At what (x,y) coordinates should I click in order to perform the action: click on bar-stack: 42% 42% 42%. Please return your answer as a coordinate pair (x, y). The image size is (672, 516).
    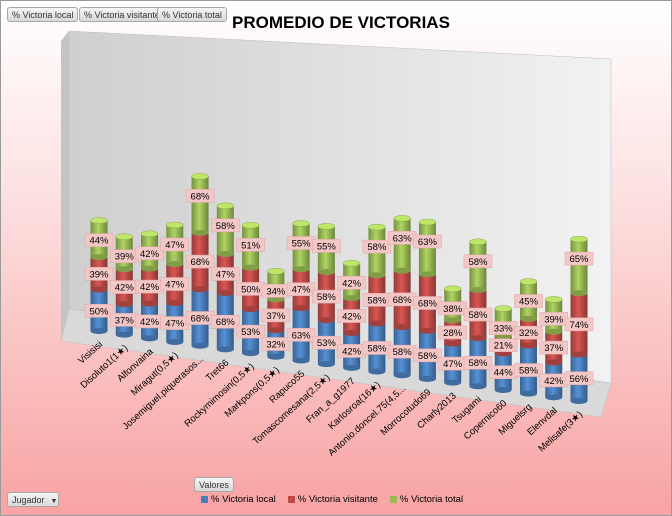
    Looking at the image, I should click on (351, 315).